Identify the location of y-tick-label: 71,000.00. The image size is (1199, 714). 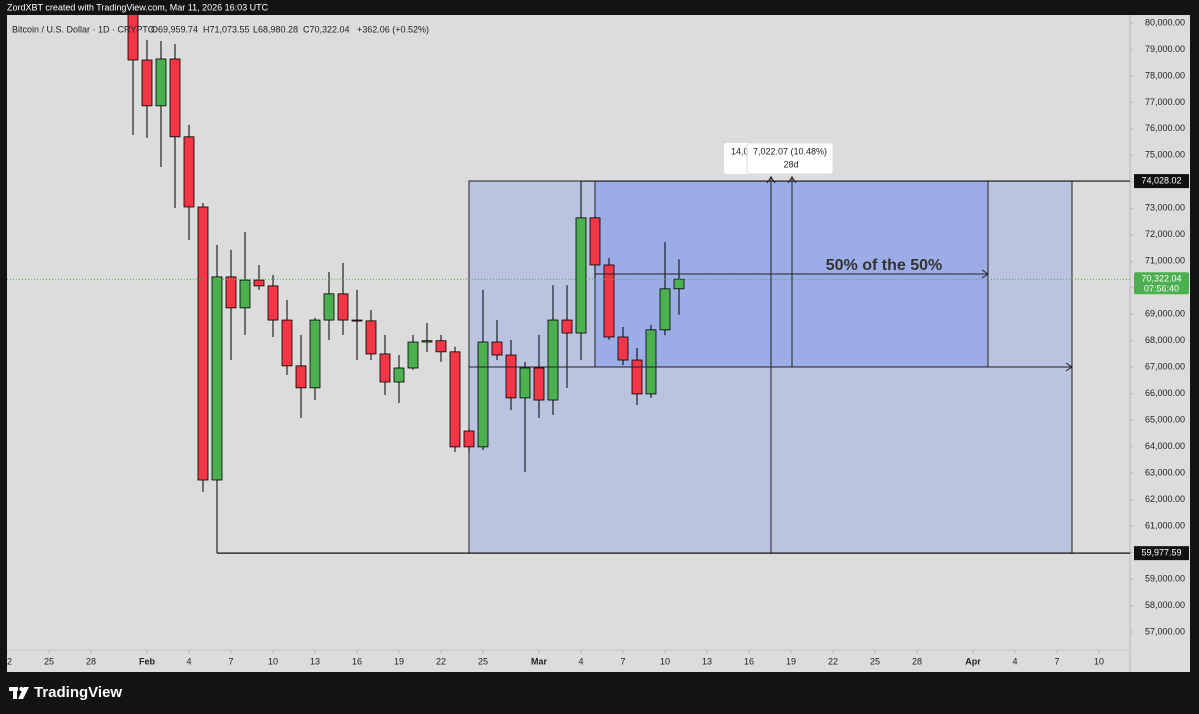
(1165, 261).